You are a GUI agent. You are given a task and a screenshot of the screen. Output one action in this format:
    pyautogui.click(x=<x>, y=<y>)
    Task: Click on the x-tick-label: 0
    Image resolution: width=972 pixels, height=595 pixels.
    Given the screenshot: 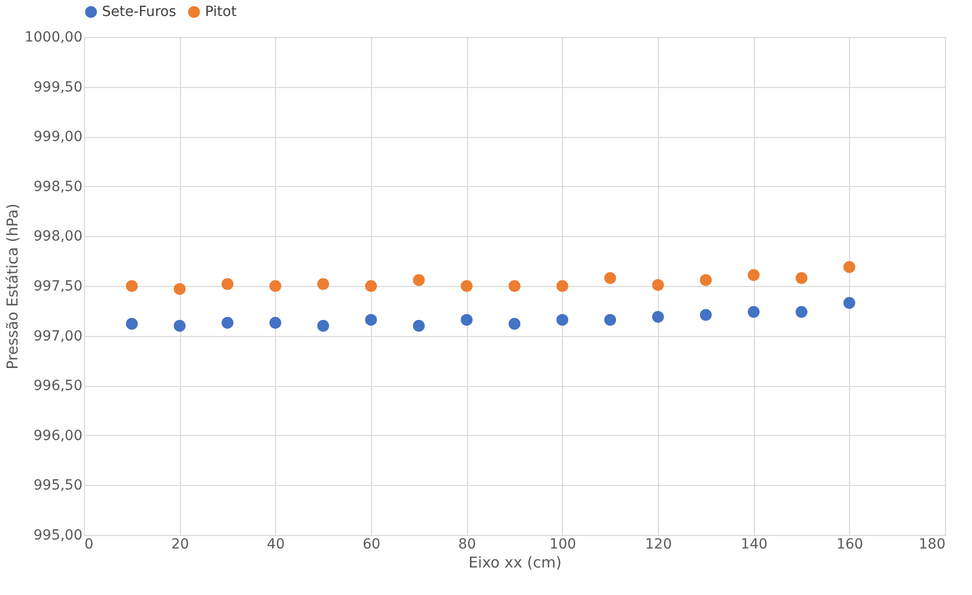 What is the action you would take?
    pyautogui.click(x=89, y=544)
    